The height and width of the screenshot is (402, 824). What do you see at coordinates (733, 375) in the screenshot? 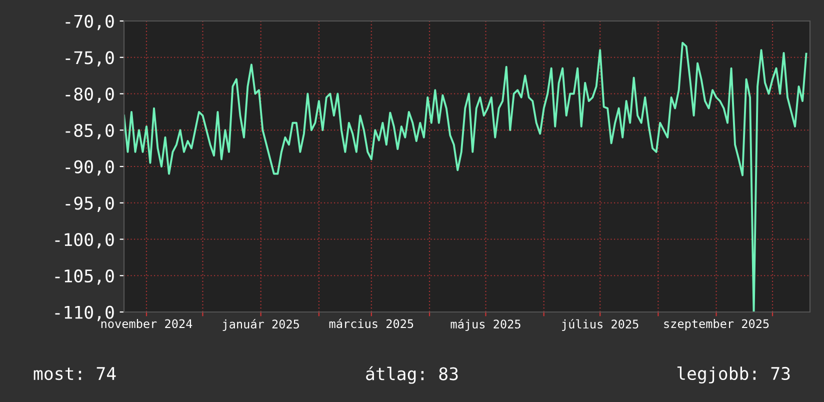
I see `text: legjobb: 73` at bounding box center [733, 375].